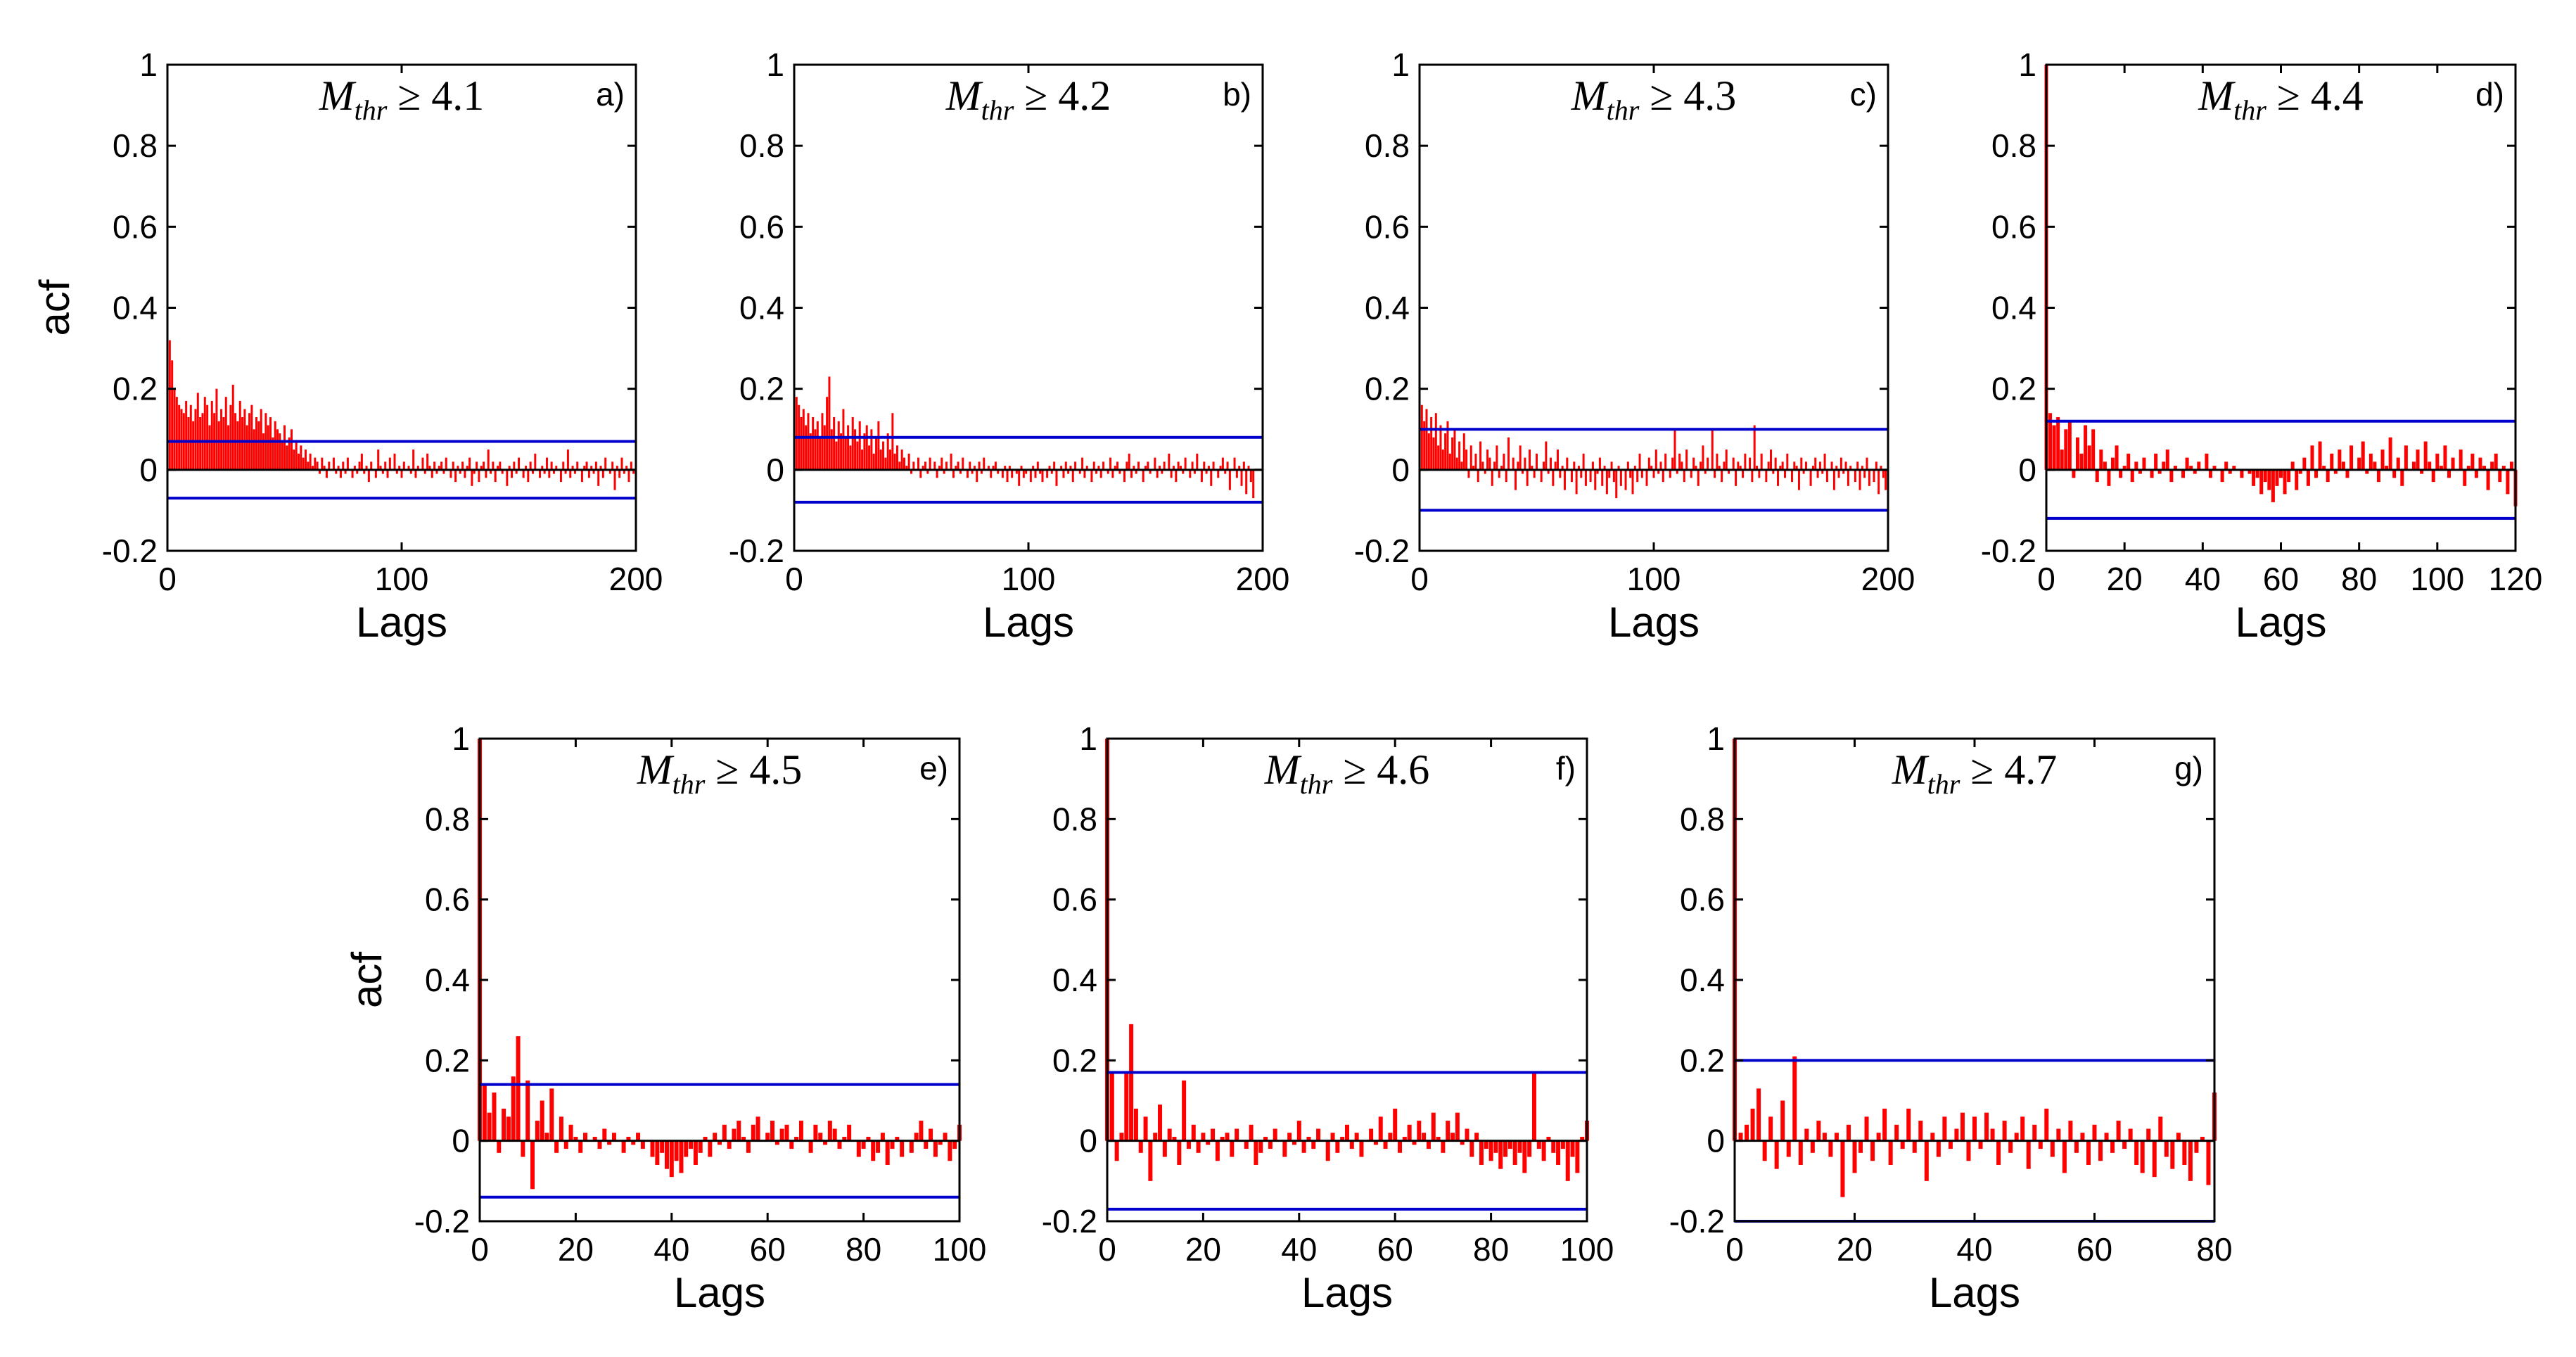  Describe the element at coordinates (1974, 1249) in the screenshot. I see `x-tick-label: 40` at that location.